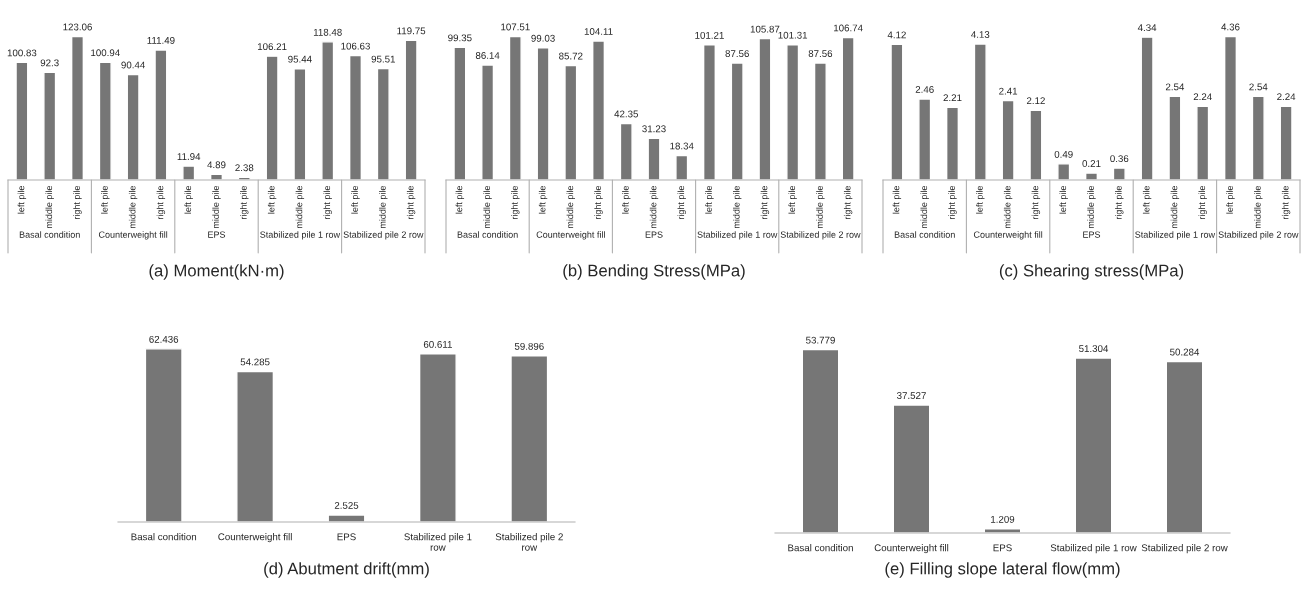 This screenshot has height=591, width=1308. Describe the element at coordinates (1094, 349) in the screenshot. I see `data-label: 51.304` at that location.